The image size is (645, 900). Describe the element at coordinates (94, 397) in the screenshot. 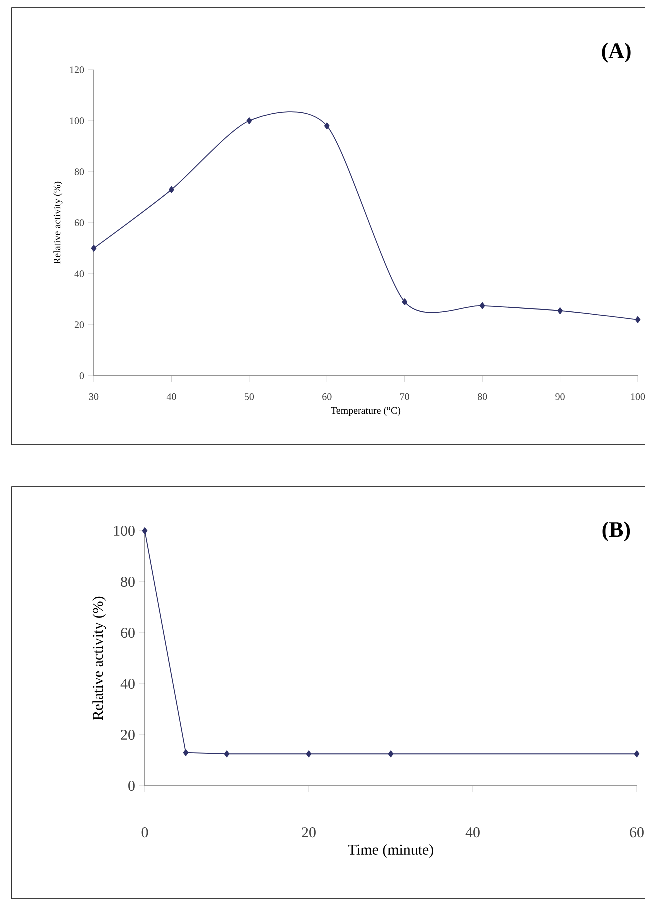

I see `x-tick-label: 30` at that location.